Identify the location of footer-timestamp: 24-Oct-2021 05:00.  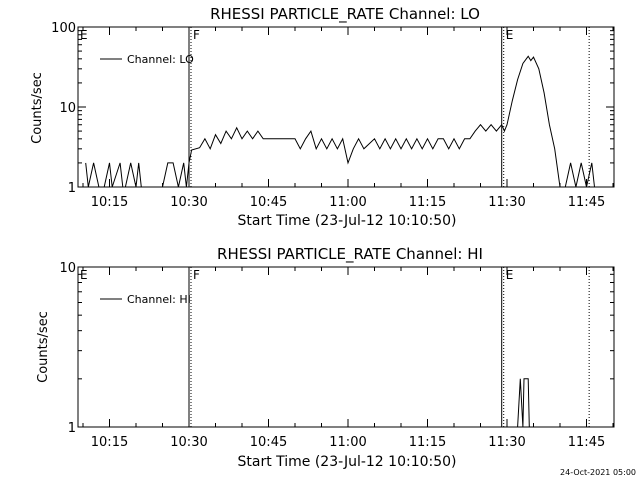
(598, 472).